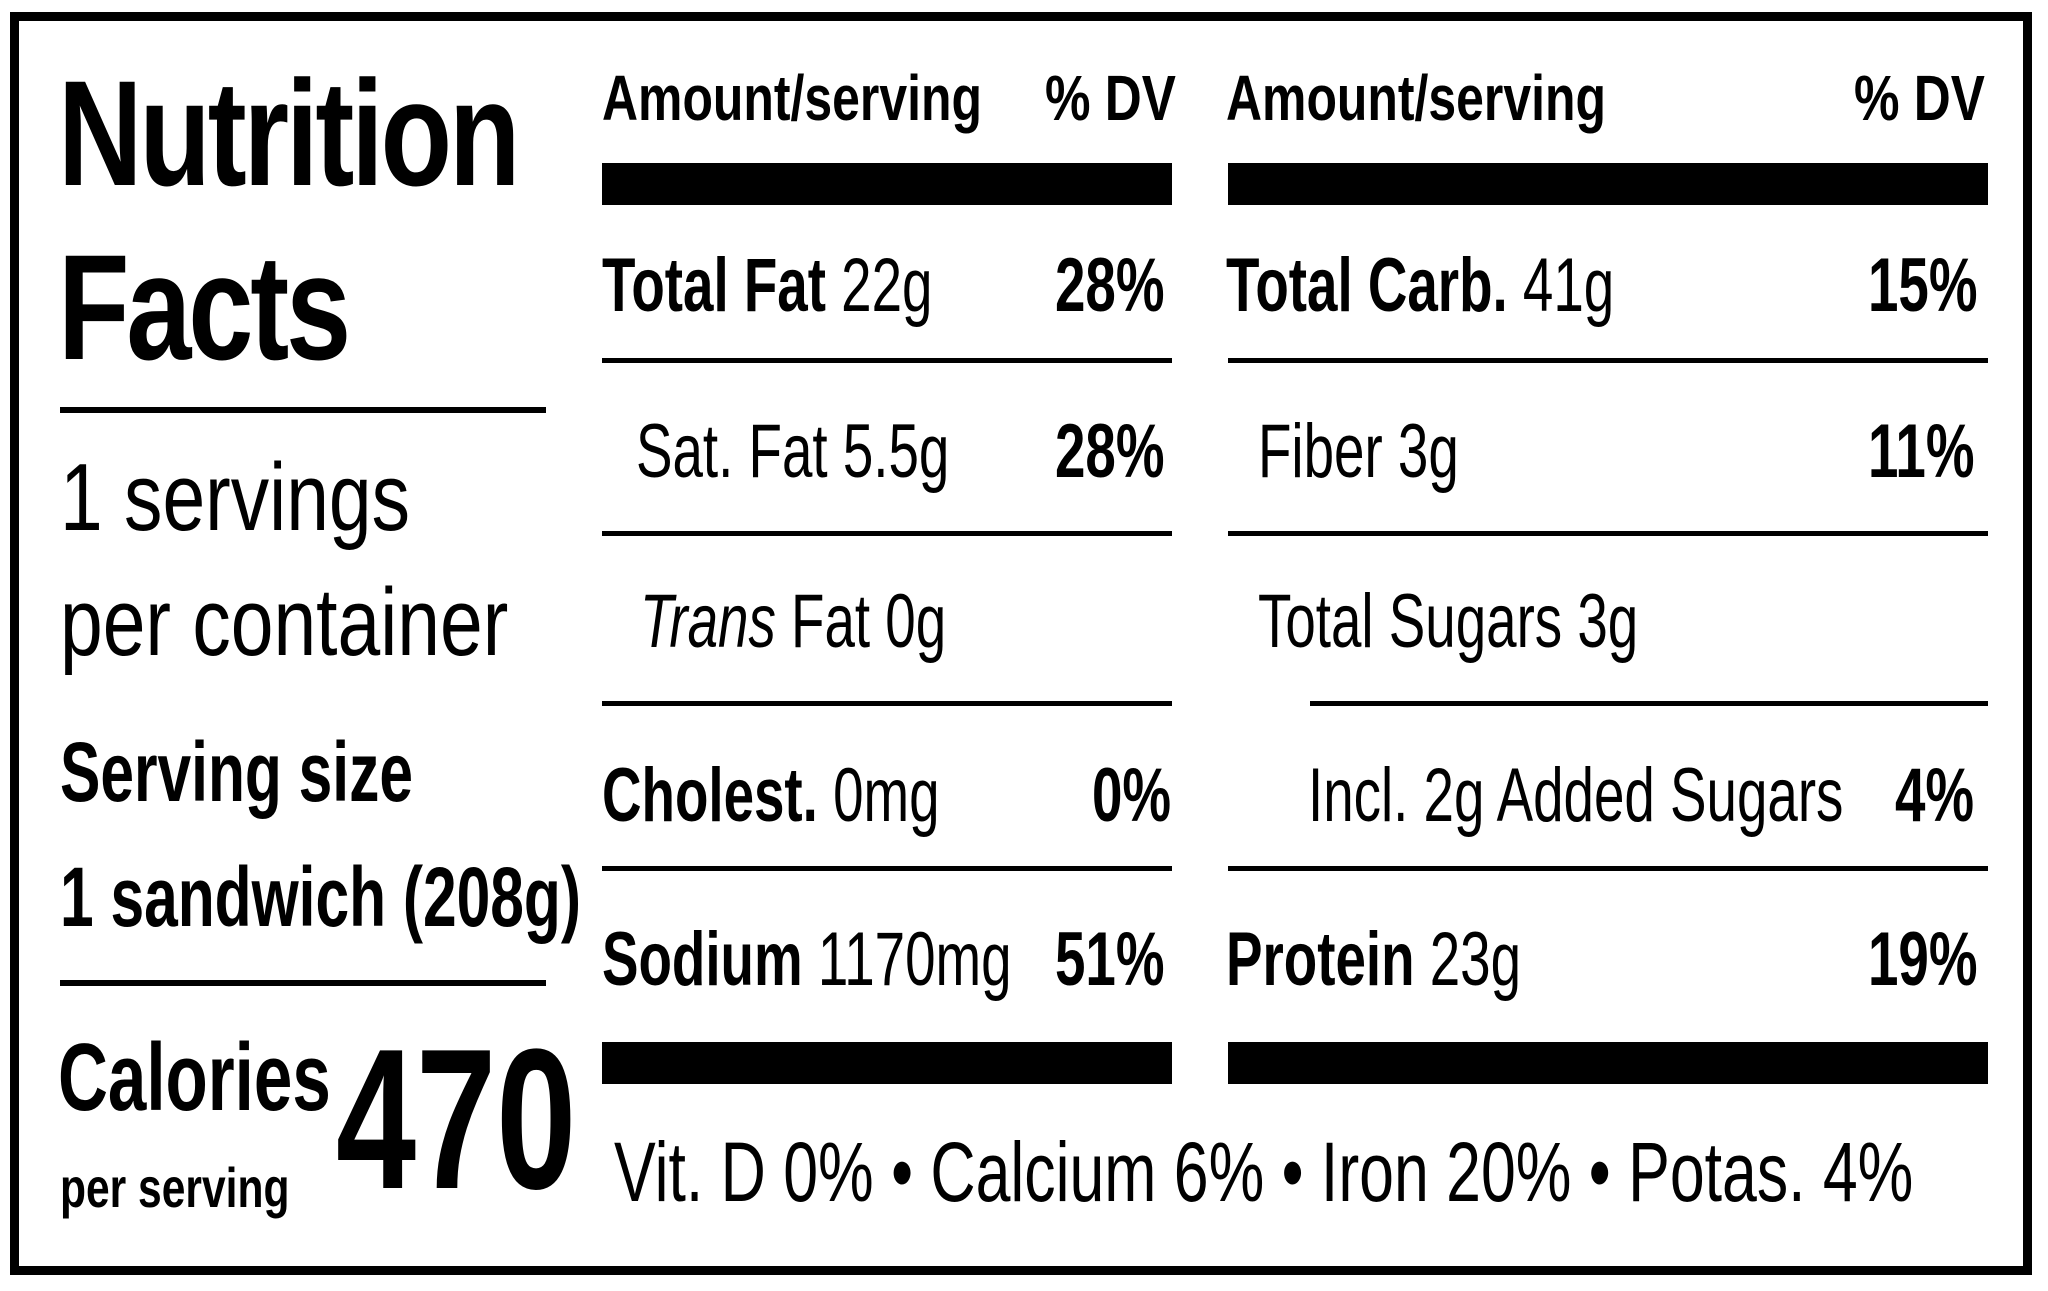  What do you see at coordinates (1923, 285) in the screenshot?
I see `total-carb-dv: 15%` at bounding box center [1923, 285].